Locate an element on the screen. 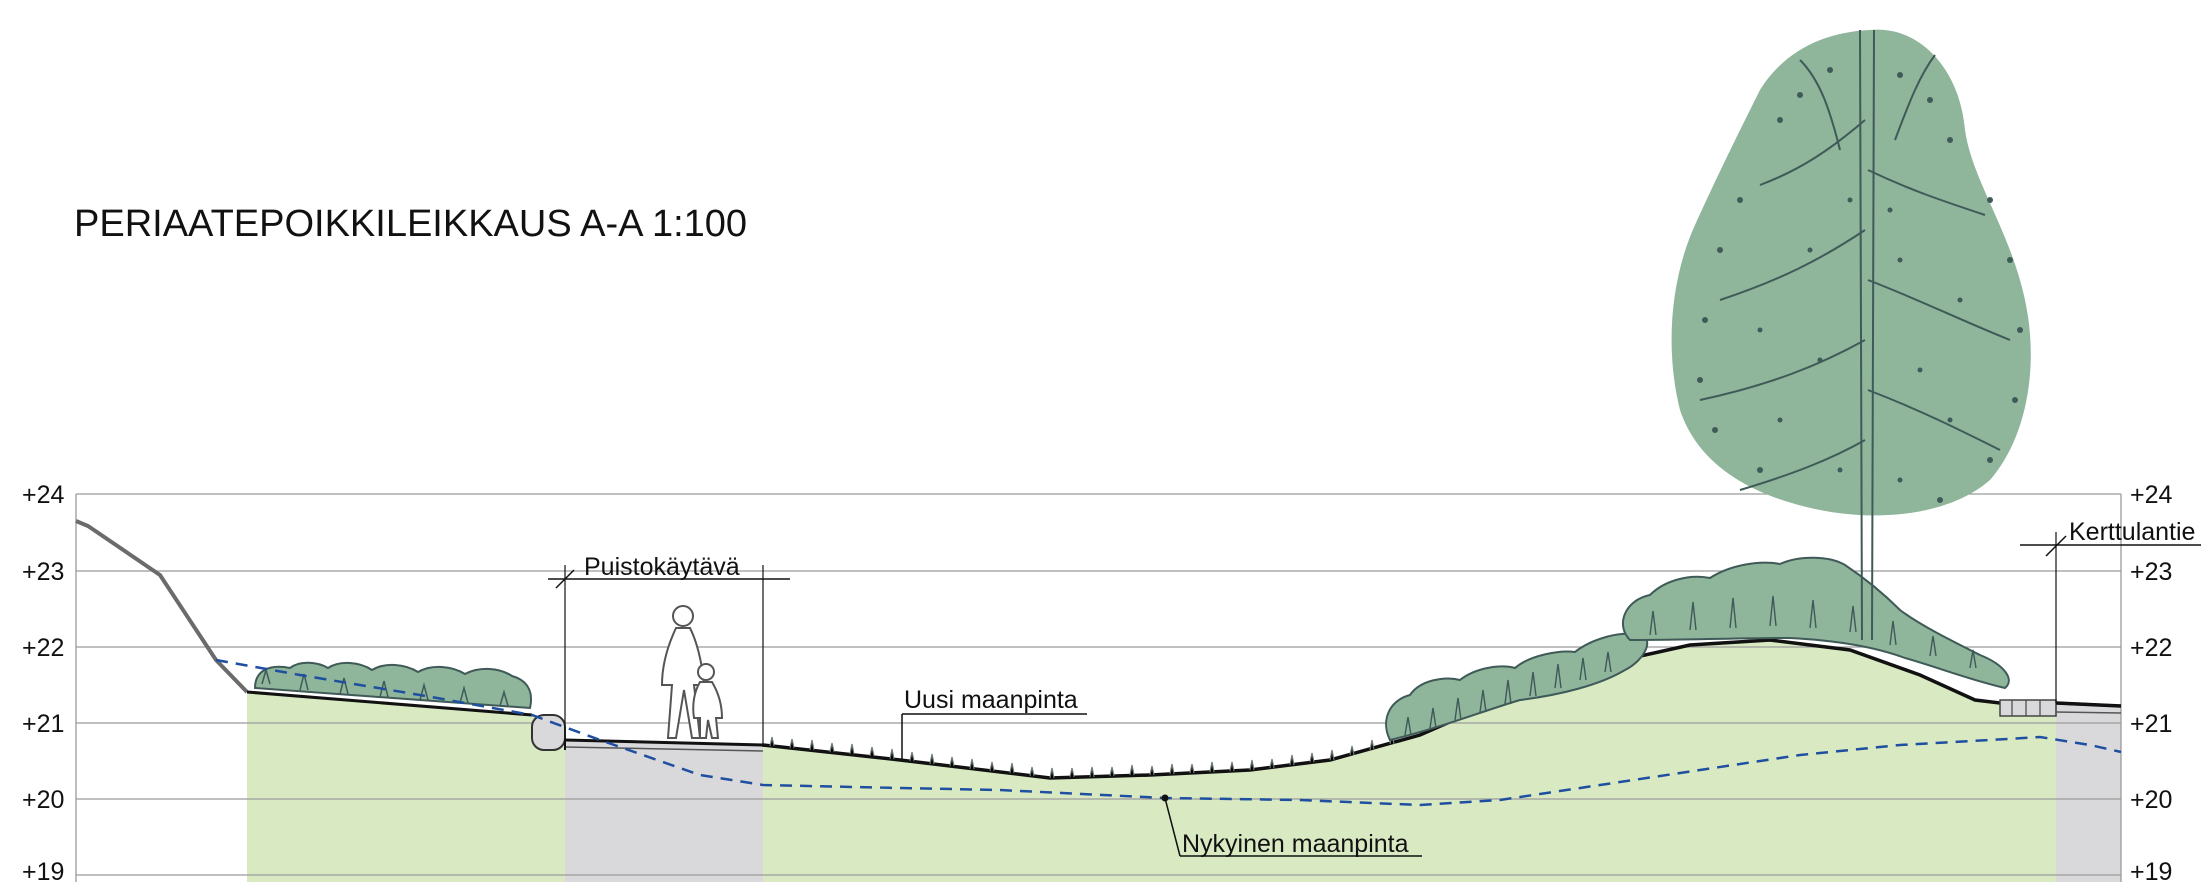 This screenshot has width=2201, height=882. elevation-label-right: +19 is located at coordinates (2151, 870).